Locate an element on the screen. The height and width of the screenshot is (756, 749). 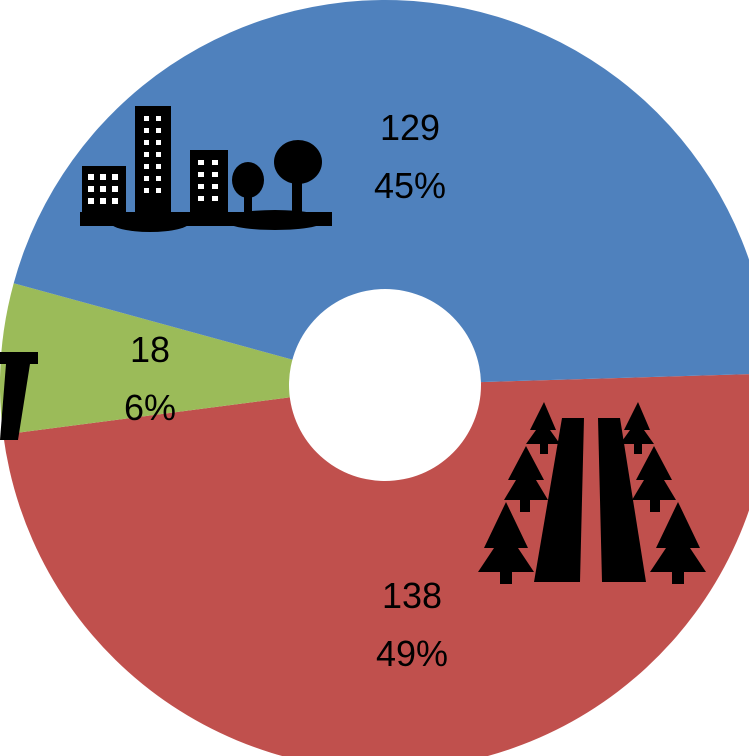
blue-slice-percent-label: 45% is located at coordinates (410, 185).